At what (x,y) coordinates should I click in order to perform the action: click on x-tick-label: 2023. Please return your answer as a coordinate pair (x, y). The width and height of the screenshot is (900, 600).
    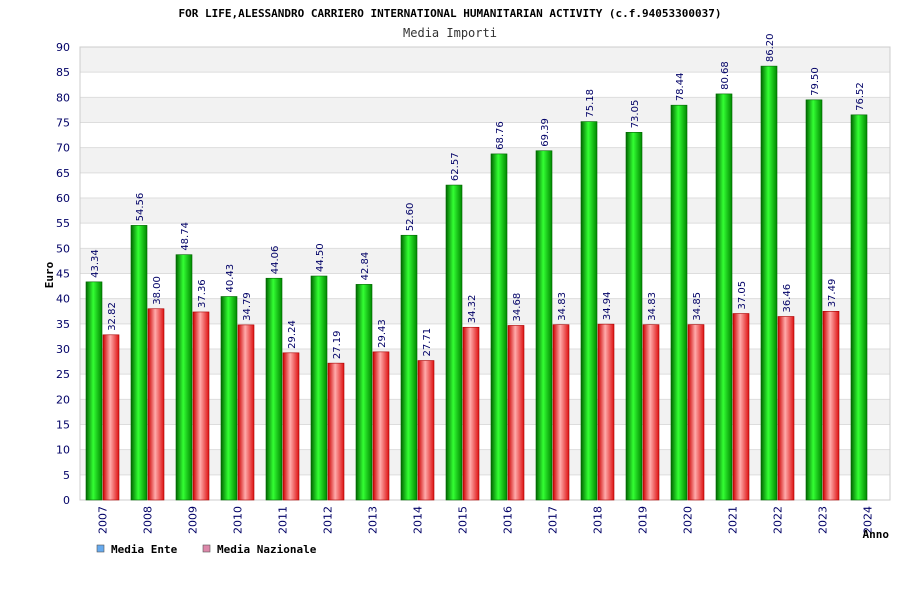
    Looking at the image, I should click on (823, 520).